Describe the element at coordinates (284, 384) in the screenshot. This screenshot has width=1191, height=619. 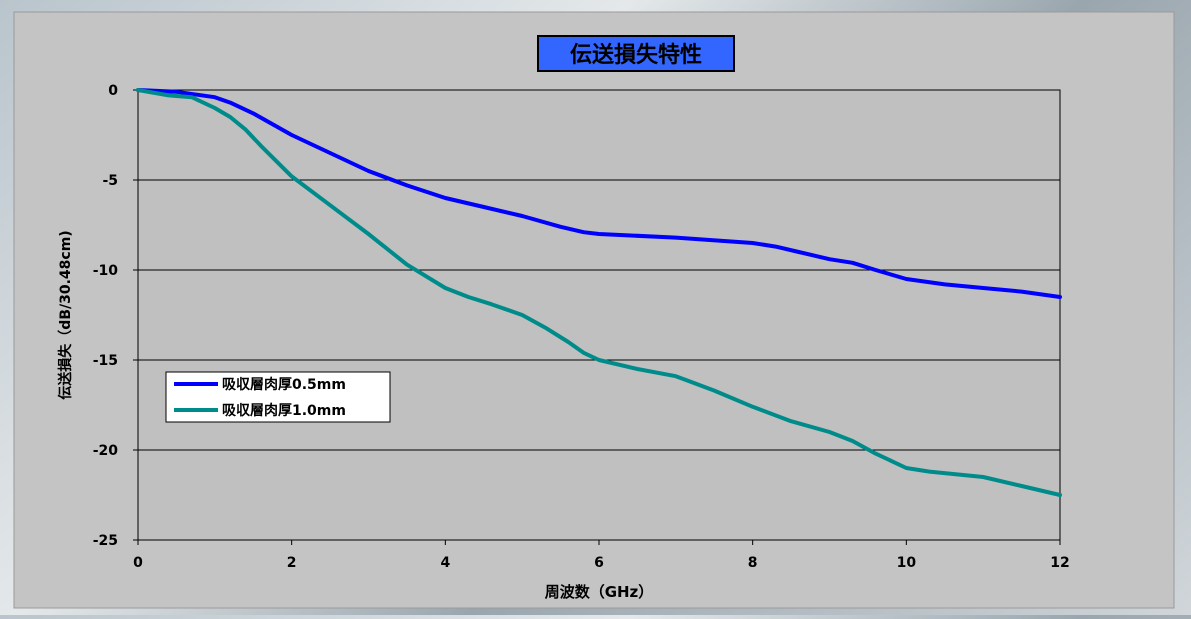
I see `legend-label-1: 吸収層肉厚0.5mm` at that location.